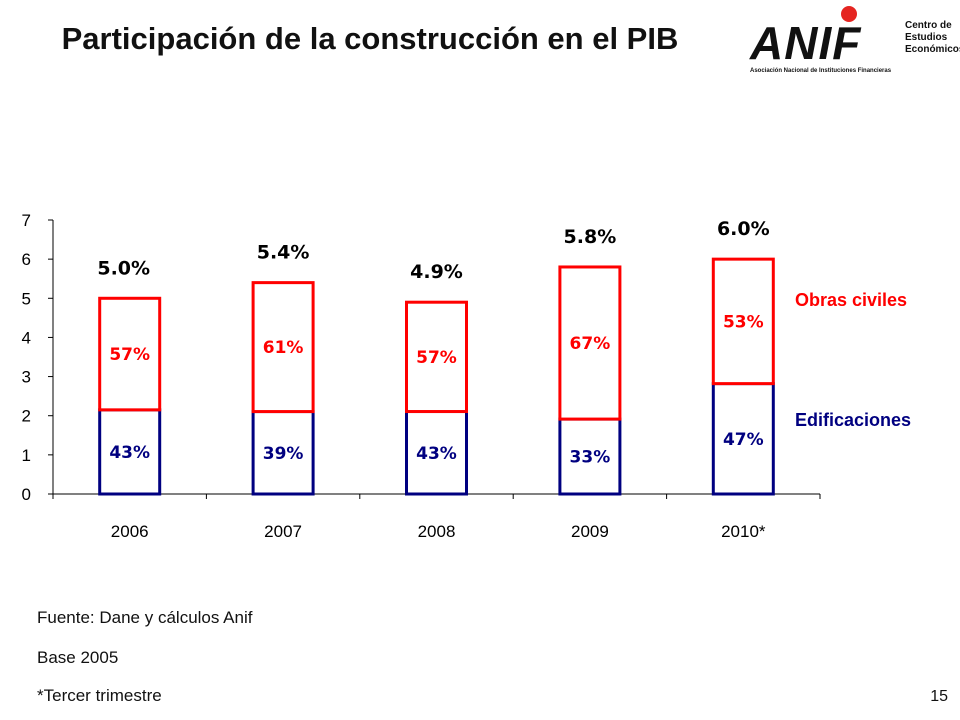 The image size is (960, 720). What do you see at coordinates (99, 695) in the screenshot?
I see `footnote: *Tercer trimestre` at bounding box center [99, 695].